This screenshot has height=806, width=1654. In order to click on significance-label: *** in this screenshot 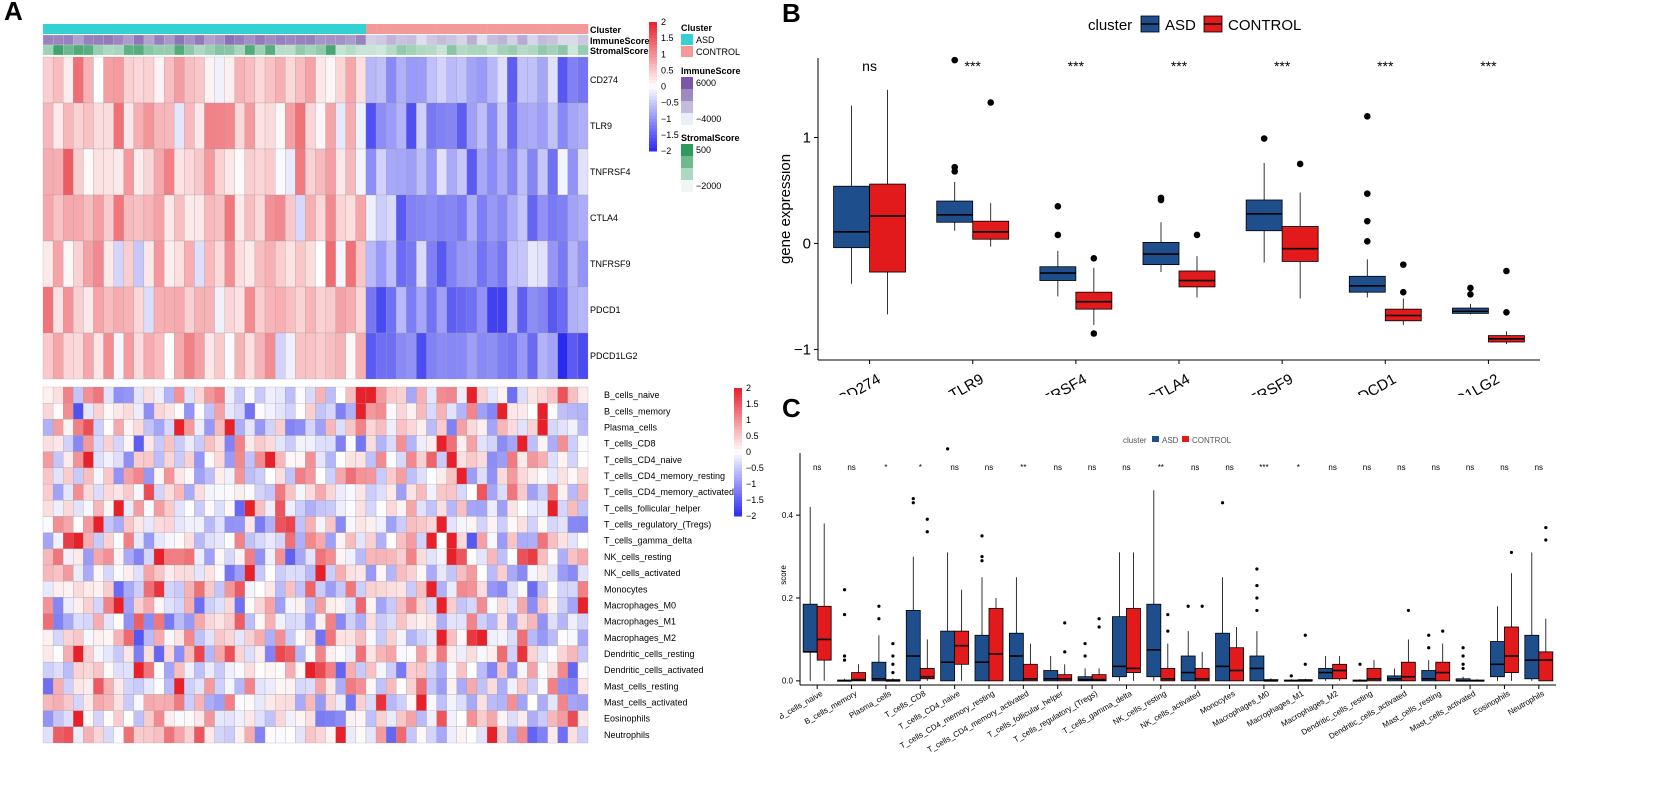, I will do `click(1263, 467)`.